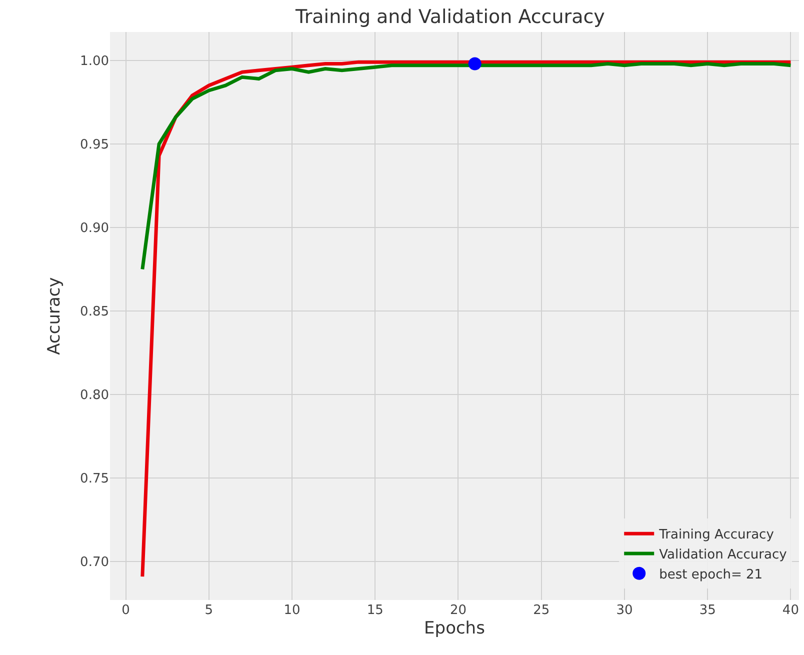 The height and width of the screenshot is (655, 804). What do you see at coordinates (455, 628) in the screenshot?
I see `x-axis-title: Epochs` at bounding box center [455, 628].